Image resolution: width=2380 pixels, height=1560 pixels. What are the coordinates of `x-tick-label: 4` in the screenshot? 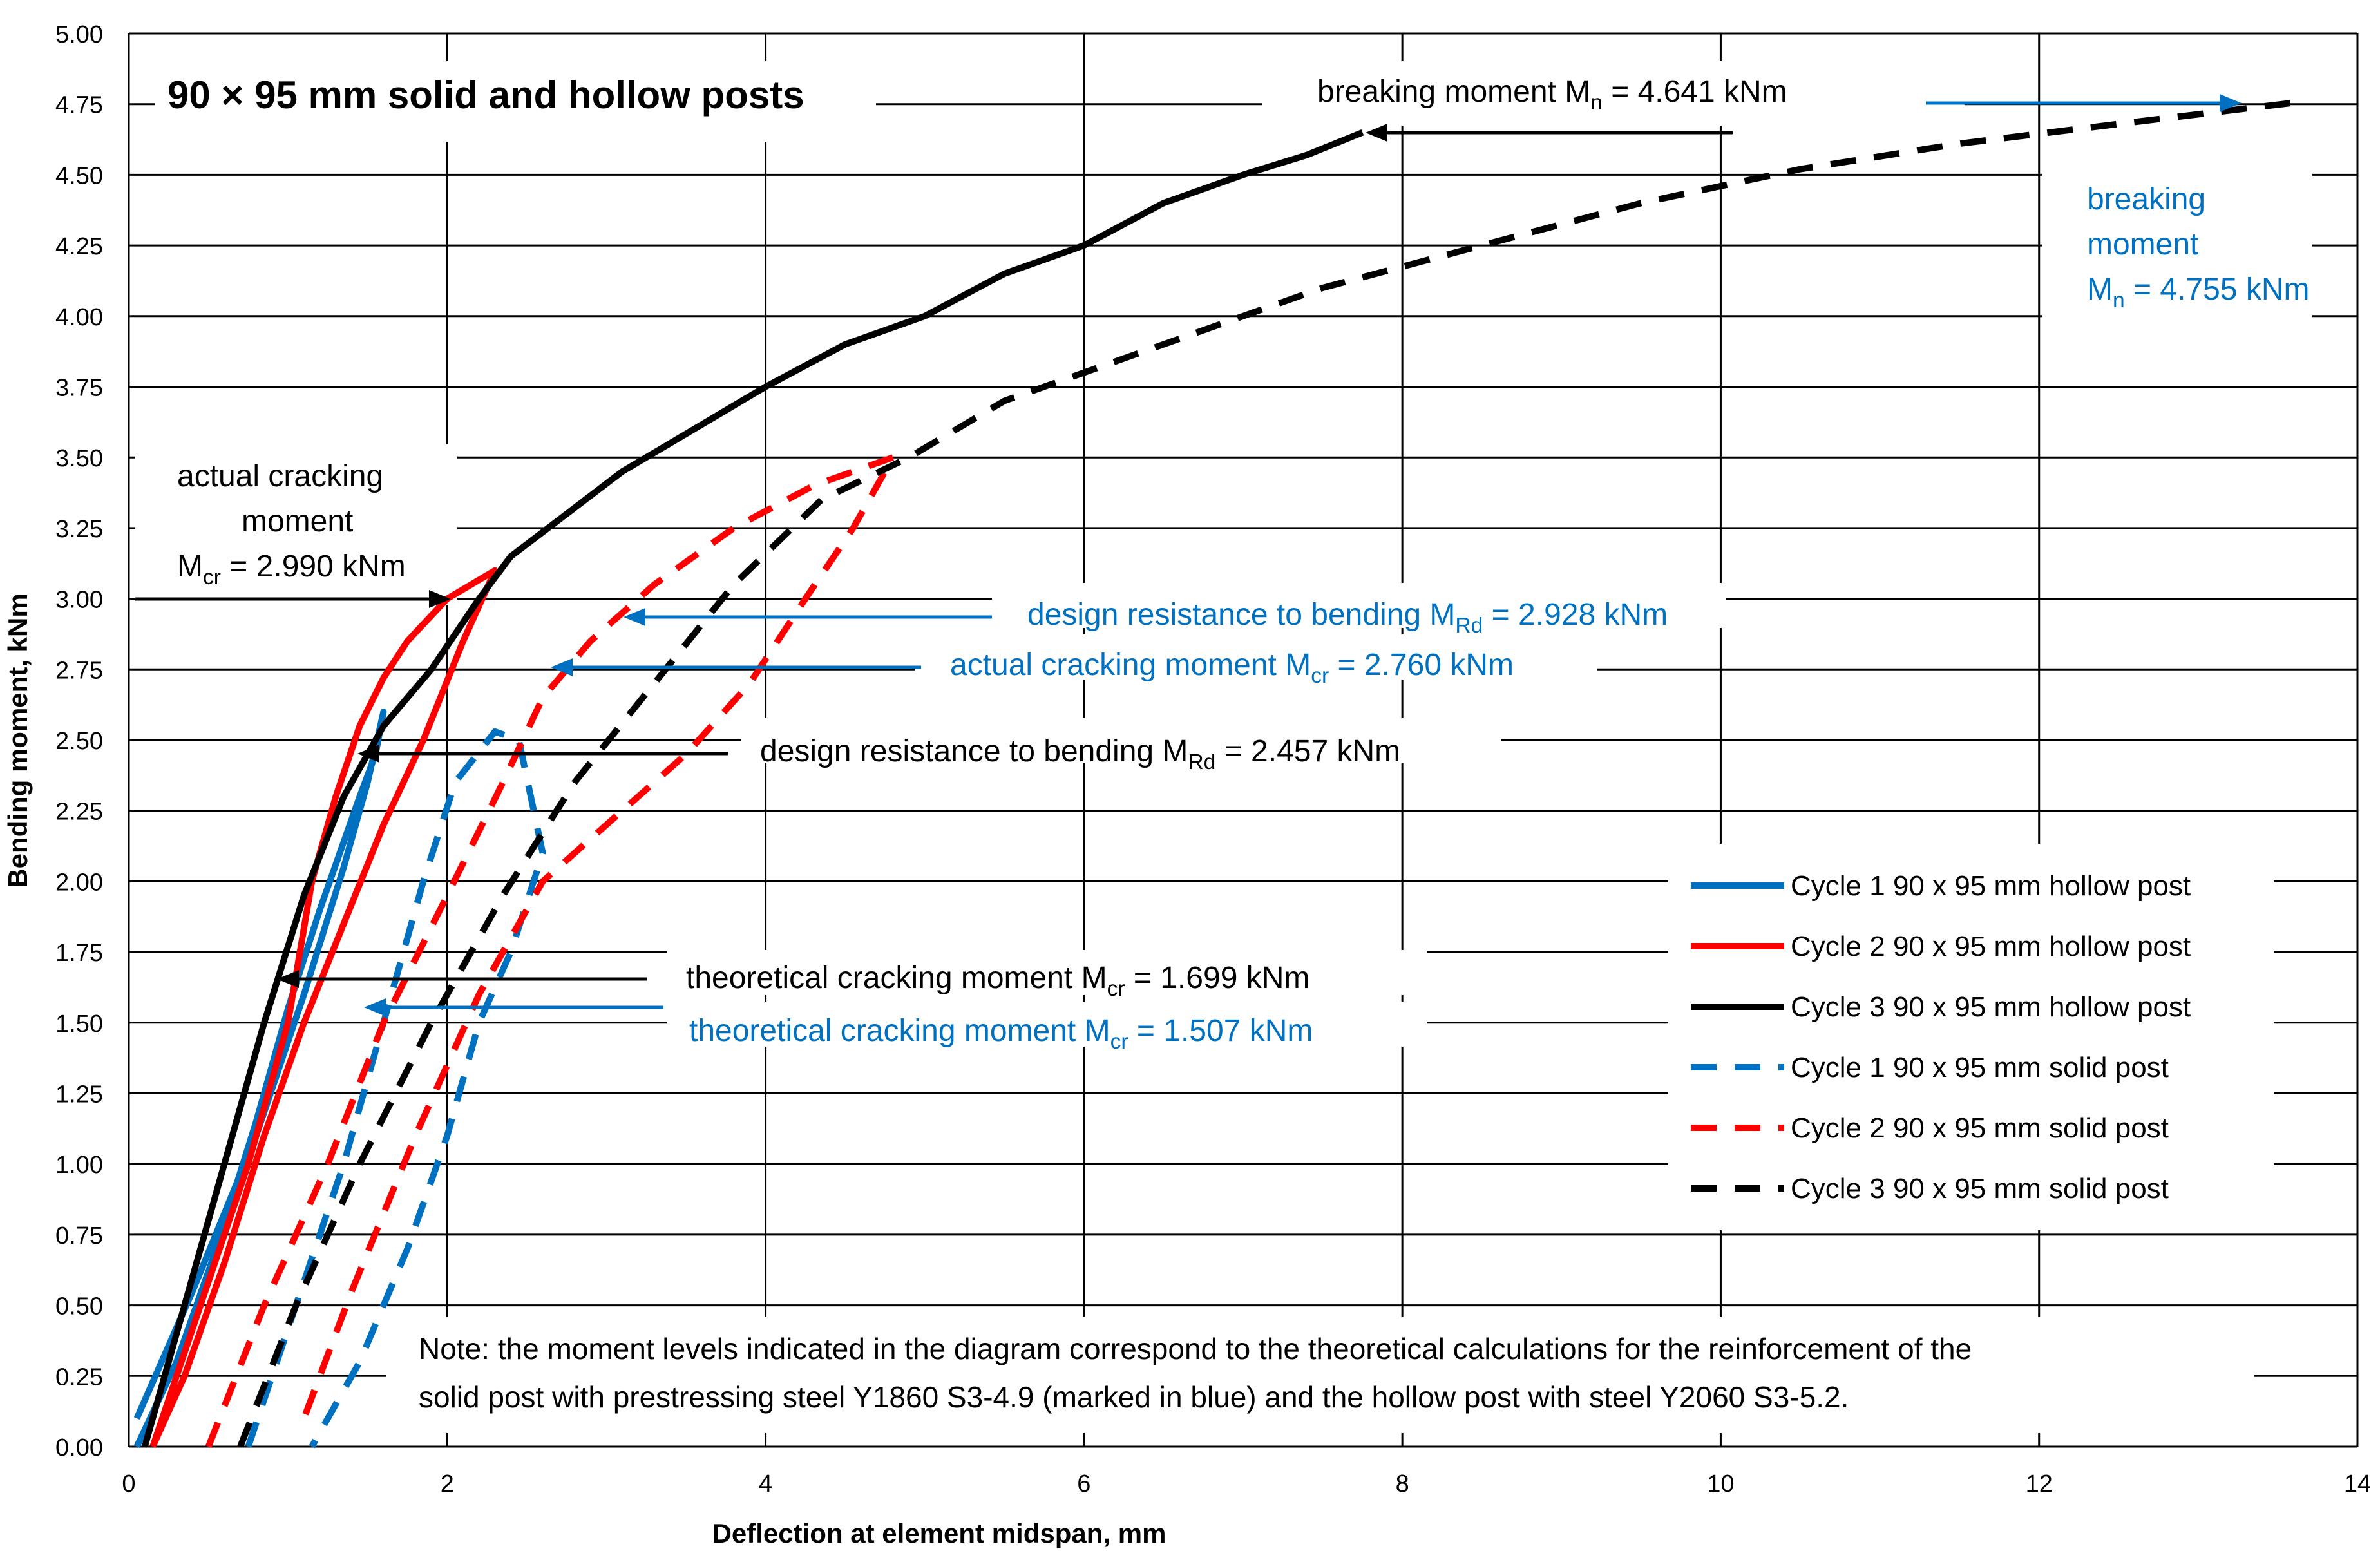 It's located at (766, 1484).